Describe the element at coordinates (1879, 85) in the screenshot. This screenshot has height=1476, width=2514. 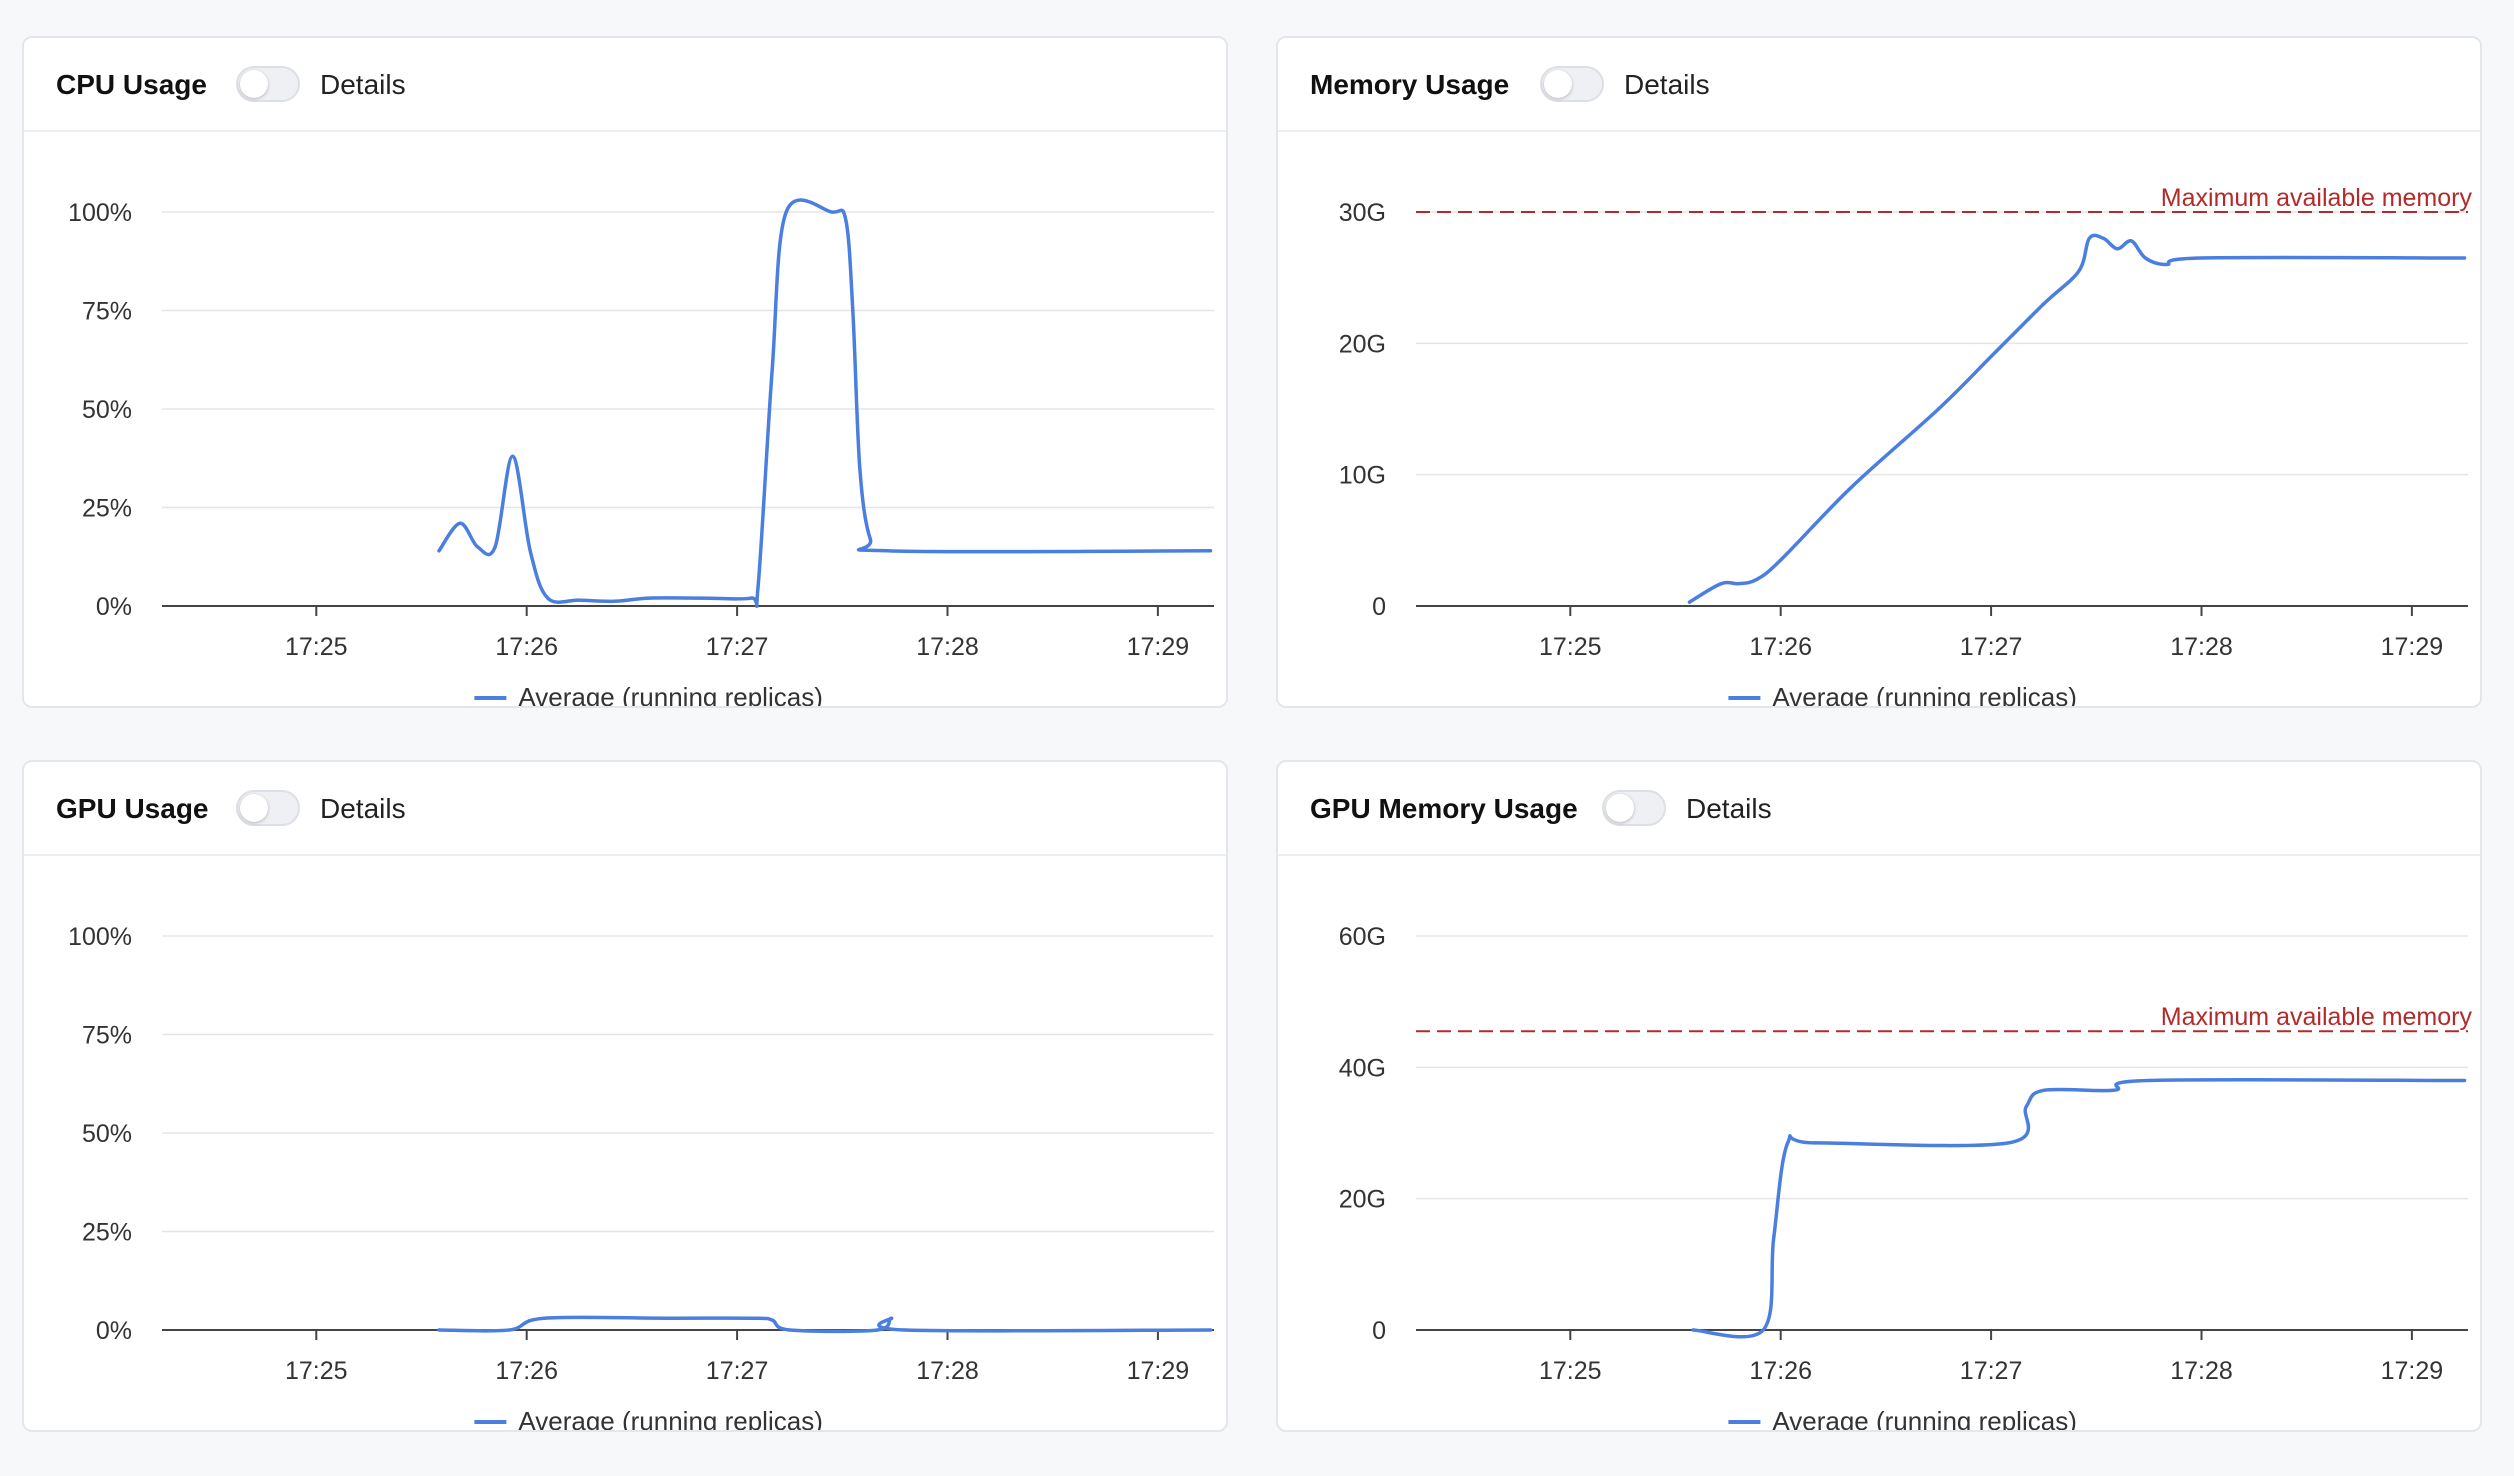
I see `panel-header: Memory Usage Details` at that location.